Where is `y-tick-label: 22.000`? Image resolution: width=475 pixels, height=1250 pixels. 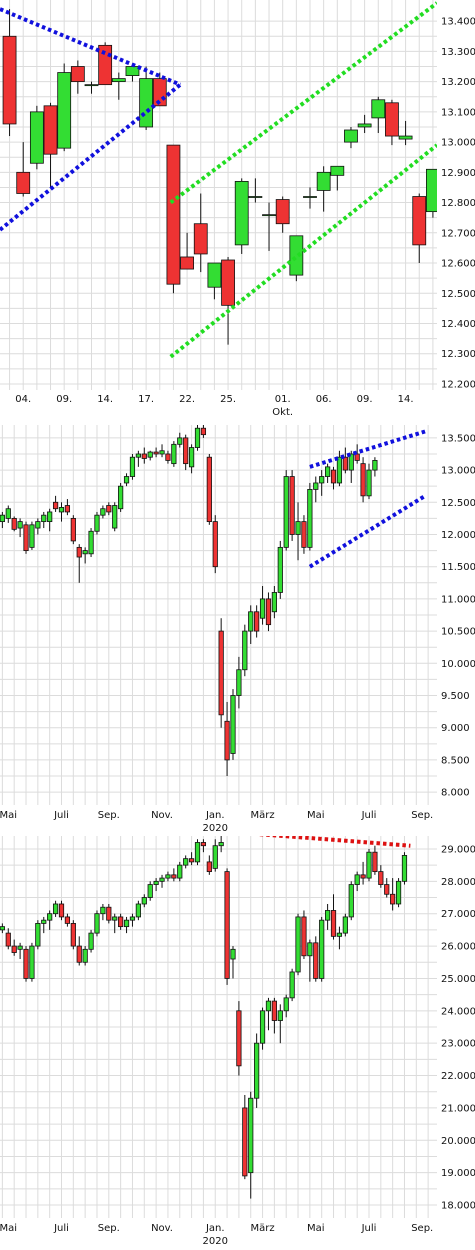 y-tick-label: 22.000 is located at coordinates (458, 1076).